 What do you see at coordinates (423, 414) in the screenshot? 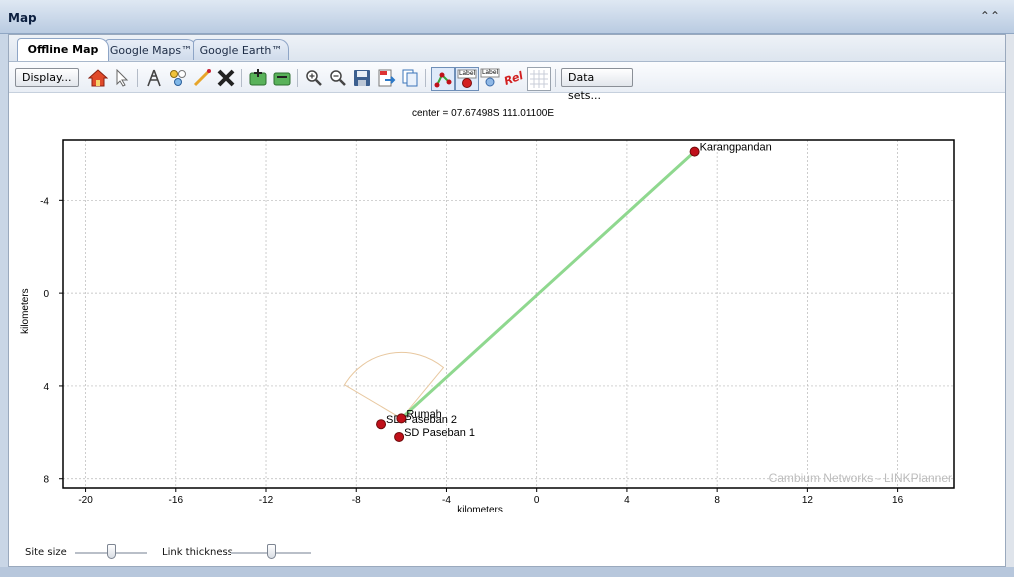
I see `site-label: Rumah` at bounding box center [423, 414].